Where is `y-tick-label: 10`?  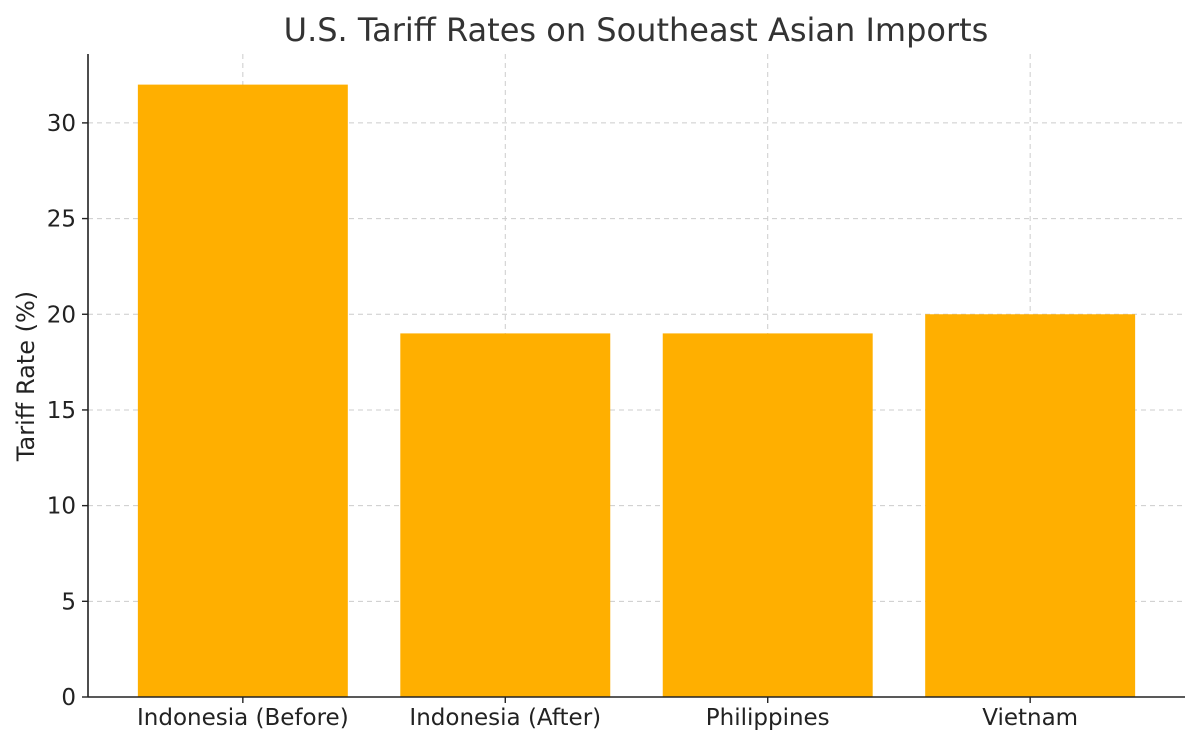 y-tick-label: 10 is located at coordinates (61, 507).